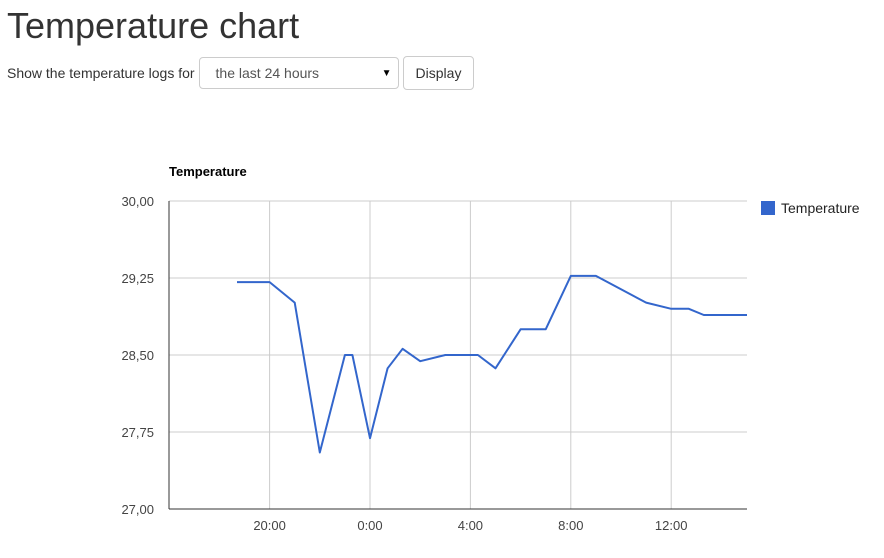  I want to click on chart-title: Temperature, so click(208, 171).